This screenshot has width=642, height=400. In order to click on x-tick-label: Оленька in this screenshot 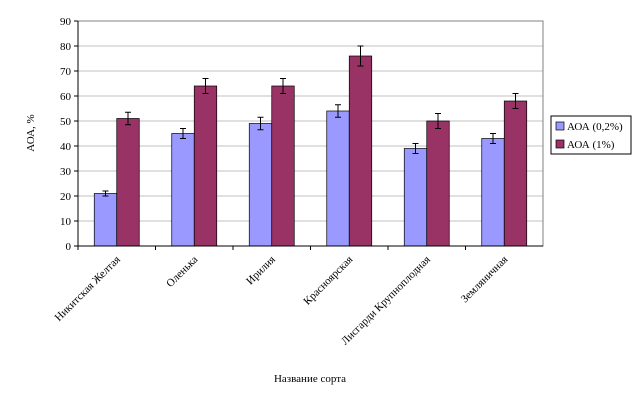, I will do `click(182, 272)`.